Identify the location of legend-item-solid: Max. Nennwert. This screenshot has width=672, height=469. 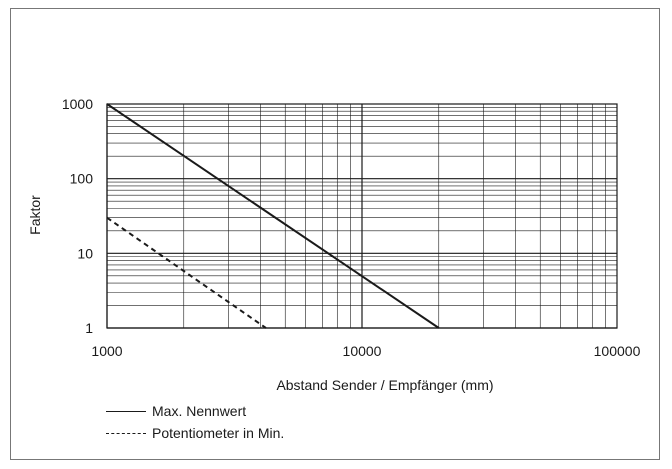
(176, 411).